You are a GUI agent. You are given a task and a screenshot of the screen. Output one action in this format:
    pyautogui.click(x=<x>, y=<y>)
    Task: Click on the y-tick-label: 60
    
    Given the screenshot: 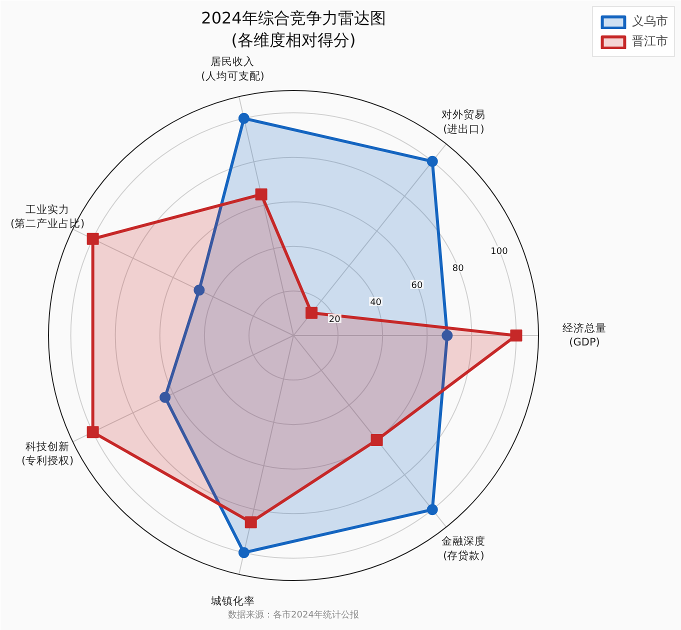 What is the action you would take?
    pyautogui.click(x=417, y=285)
    